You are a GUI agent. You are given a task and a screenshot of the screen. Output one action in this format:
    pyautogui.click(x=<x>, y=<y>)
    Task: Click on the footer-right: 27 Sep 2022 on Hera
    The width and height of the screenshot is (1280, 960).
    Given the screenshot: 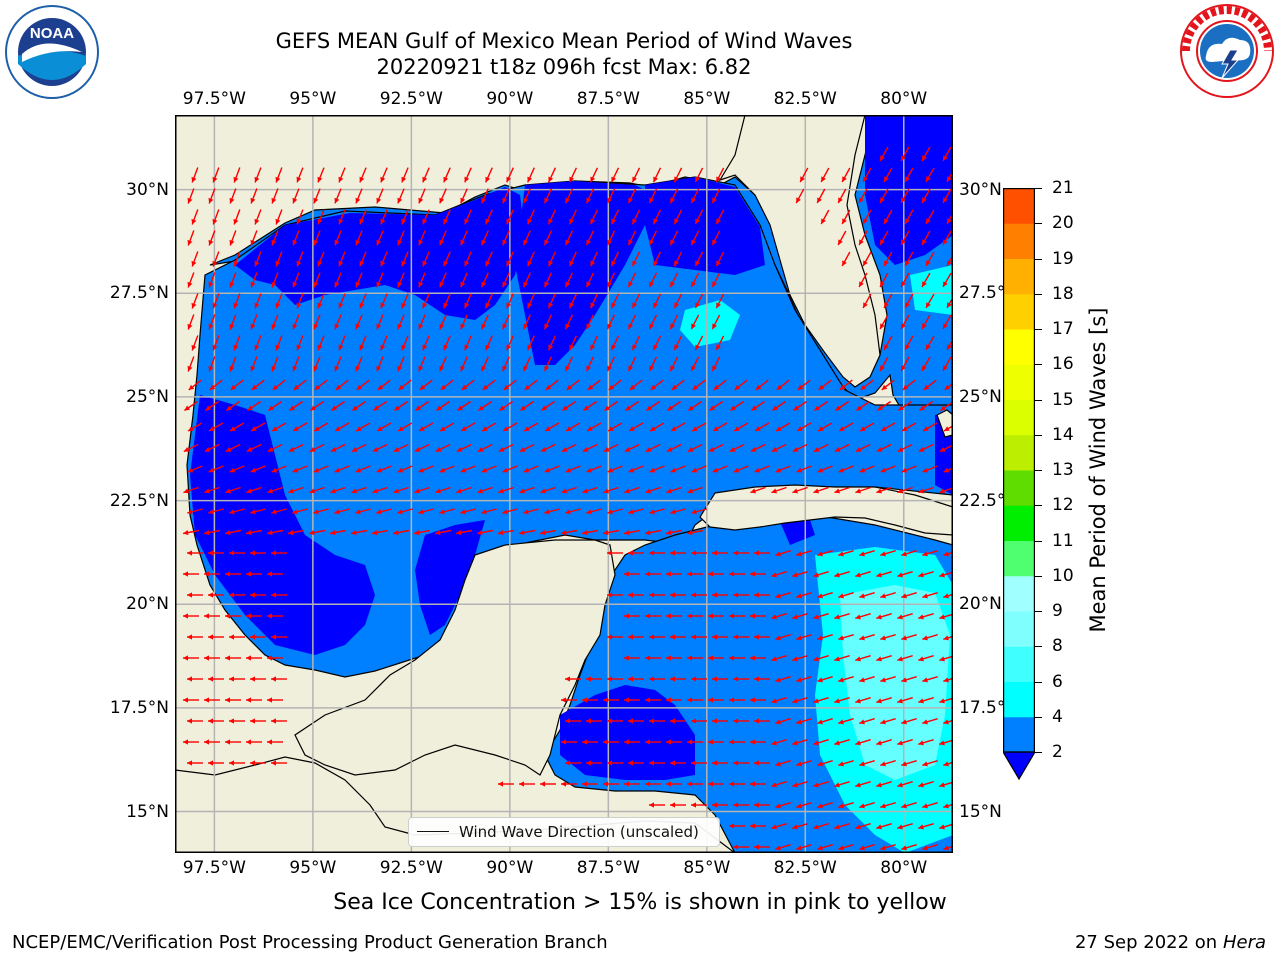 What is the action you would take?
    pyautogui.click(x=1170, y=942)
    